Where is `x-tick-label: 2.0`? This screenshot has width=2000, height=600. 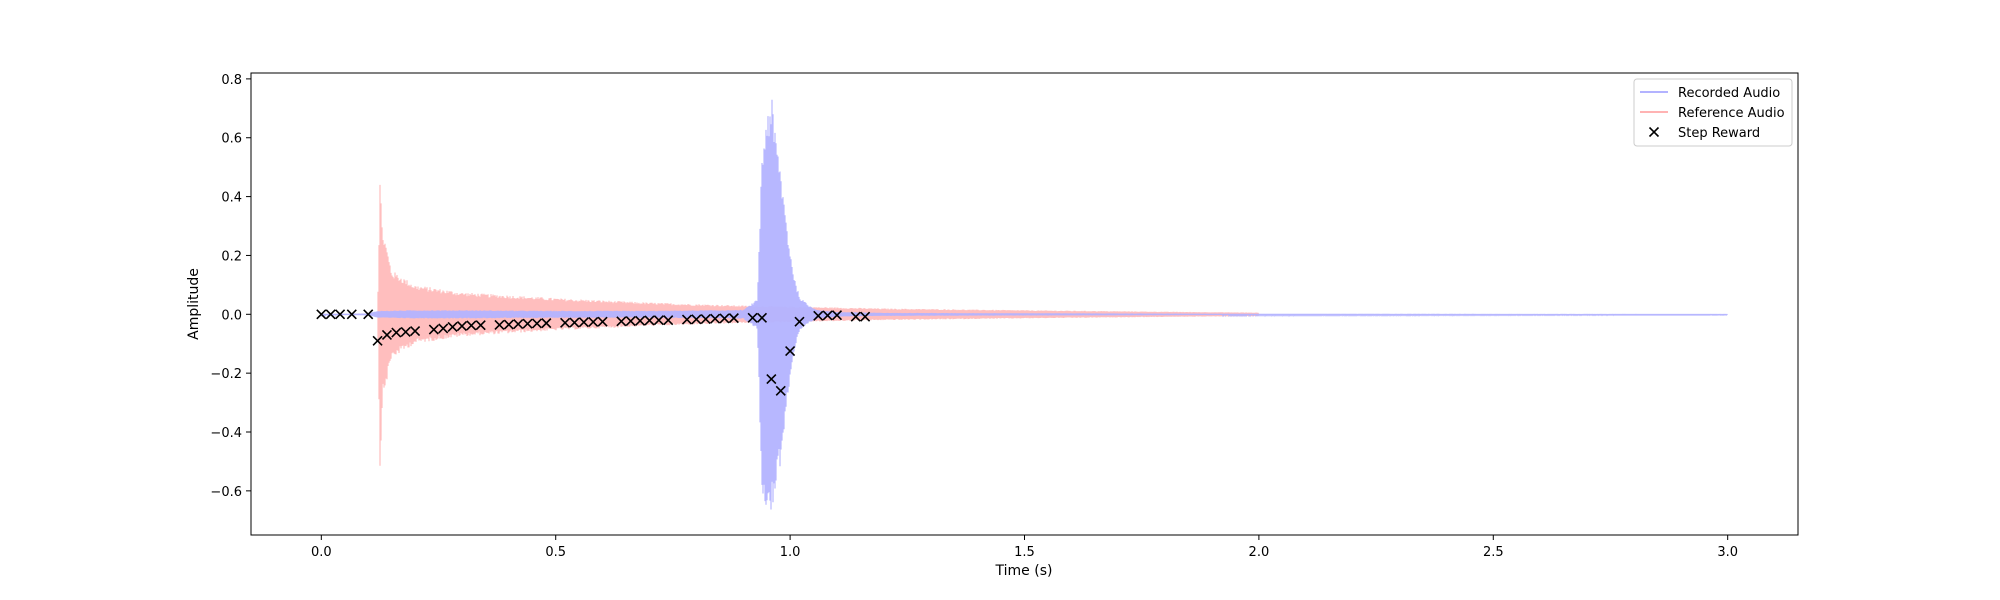
x-tick-label: 2.0 is located at coordinates (1259, 552).